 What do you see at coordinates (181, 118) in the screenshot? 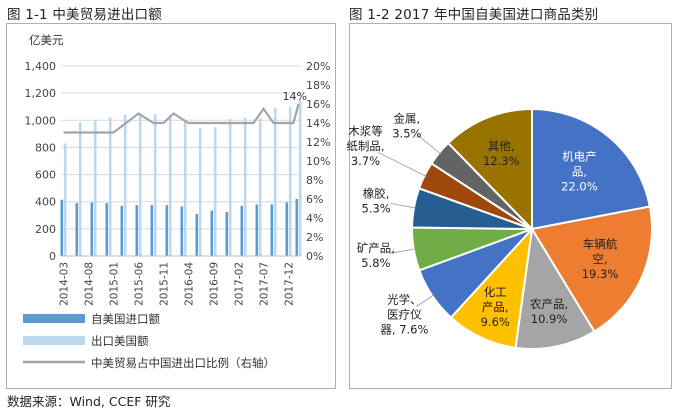
I see `trade-share-line` at bounding box center [181, 118].